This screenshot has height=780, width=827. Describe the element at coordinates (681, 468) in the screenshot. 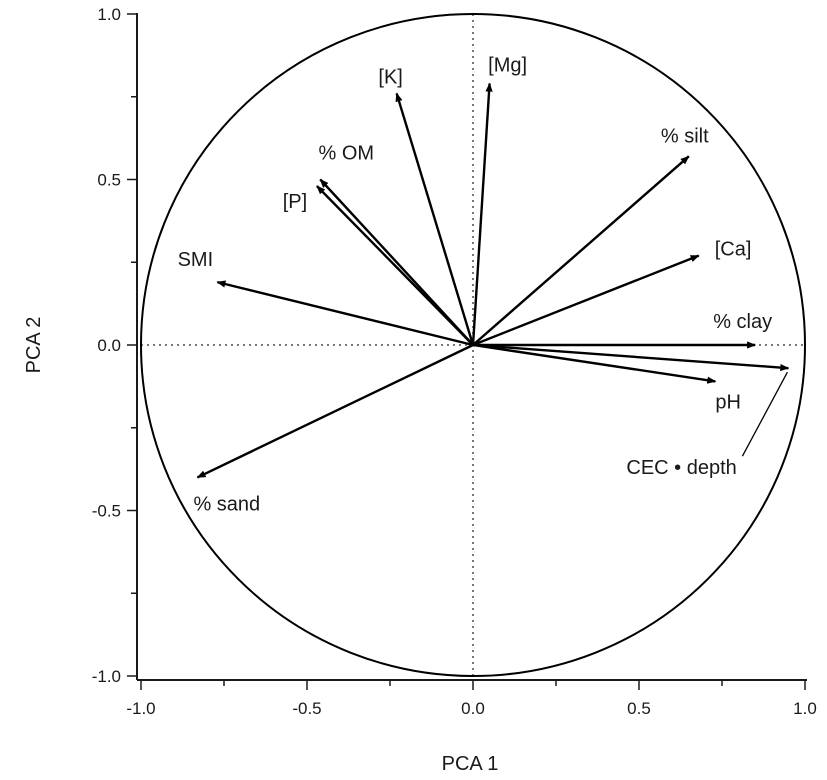

I see `label-cec-depth: CEC • depth` at that location.